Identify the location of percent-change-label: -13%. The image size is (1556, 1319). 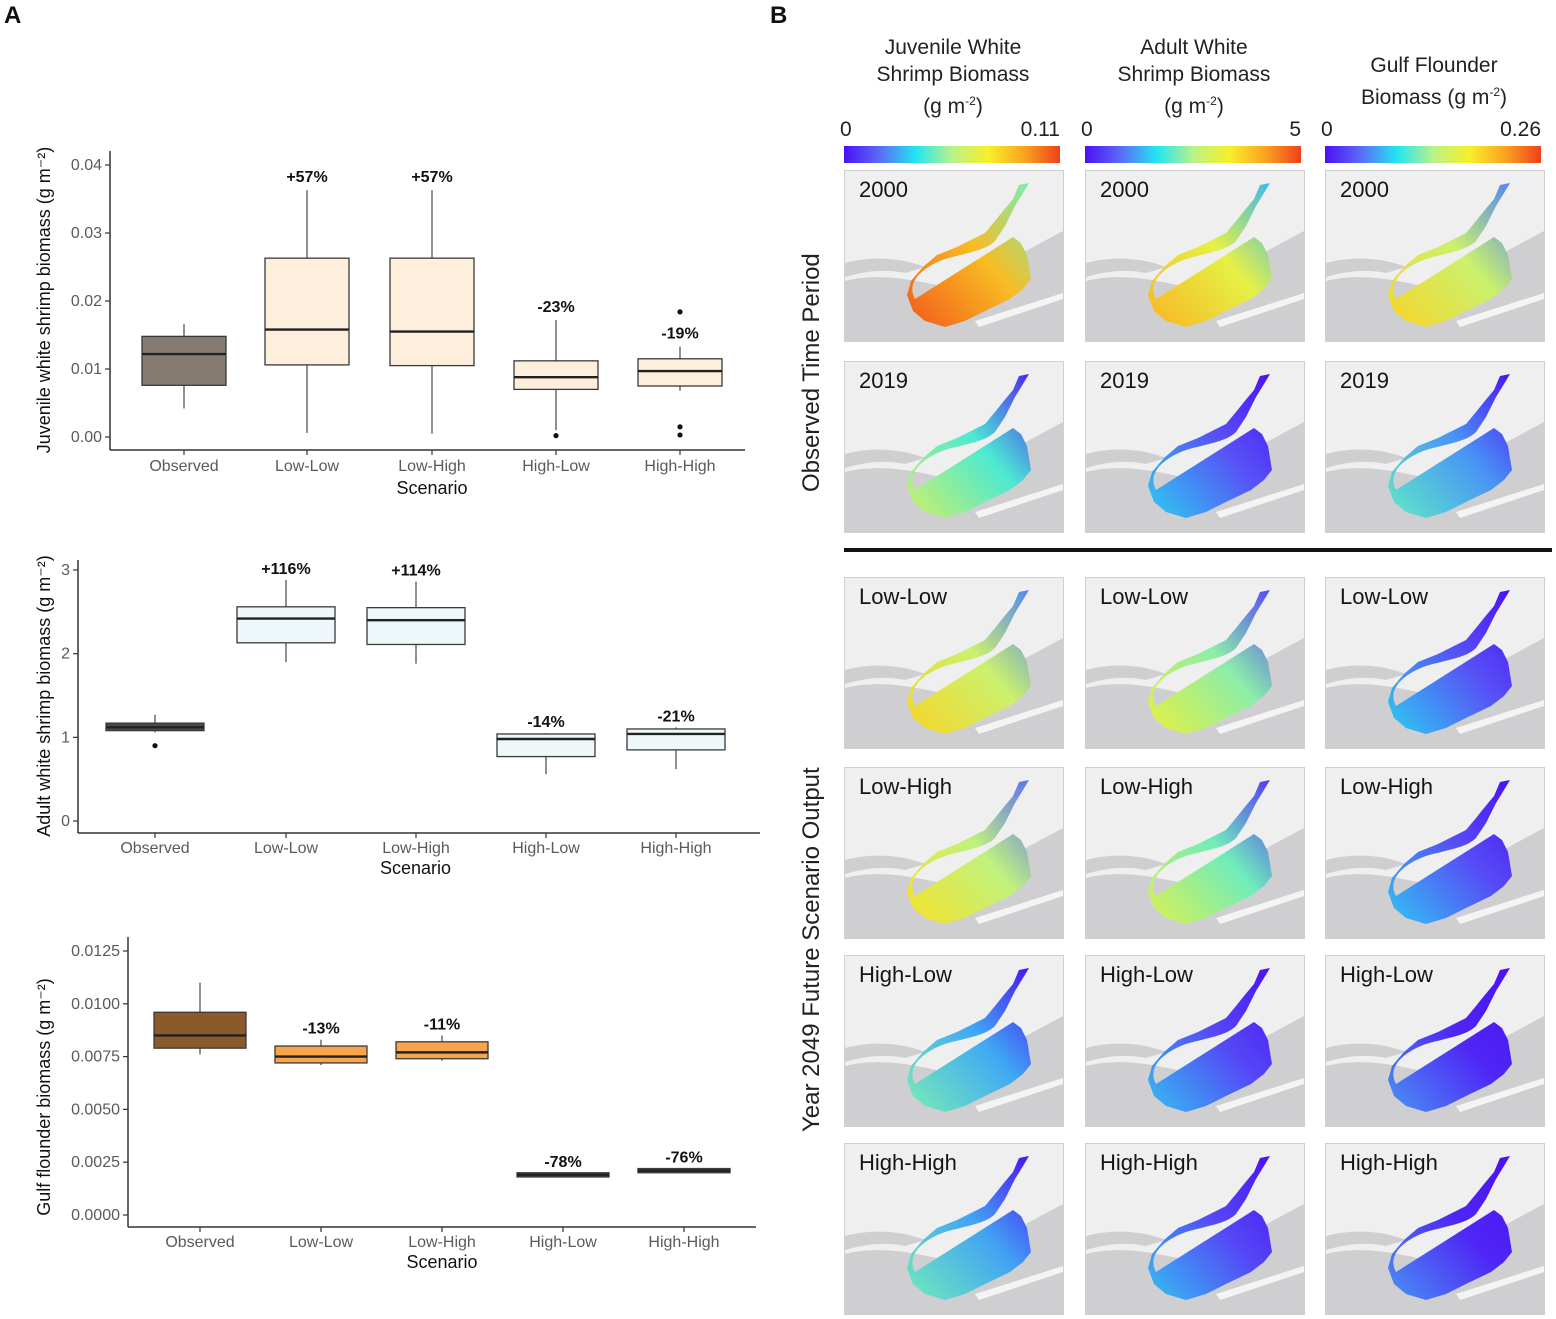
(320, 1029).